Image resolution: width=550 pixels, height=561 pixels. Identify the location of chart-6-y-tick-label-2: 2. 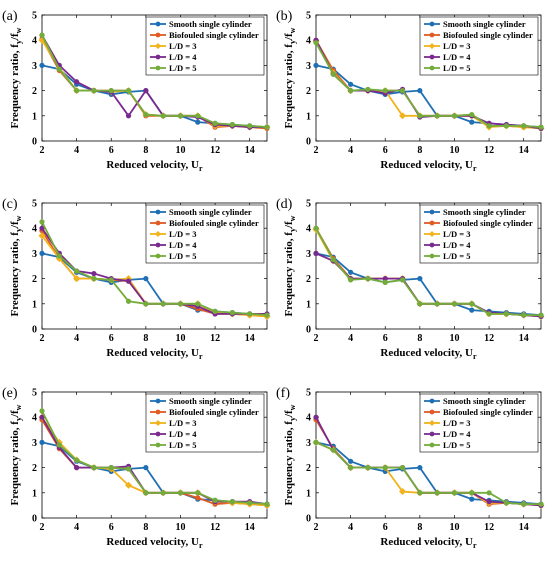
(308, 468).